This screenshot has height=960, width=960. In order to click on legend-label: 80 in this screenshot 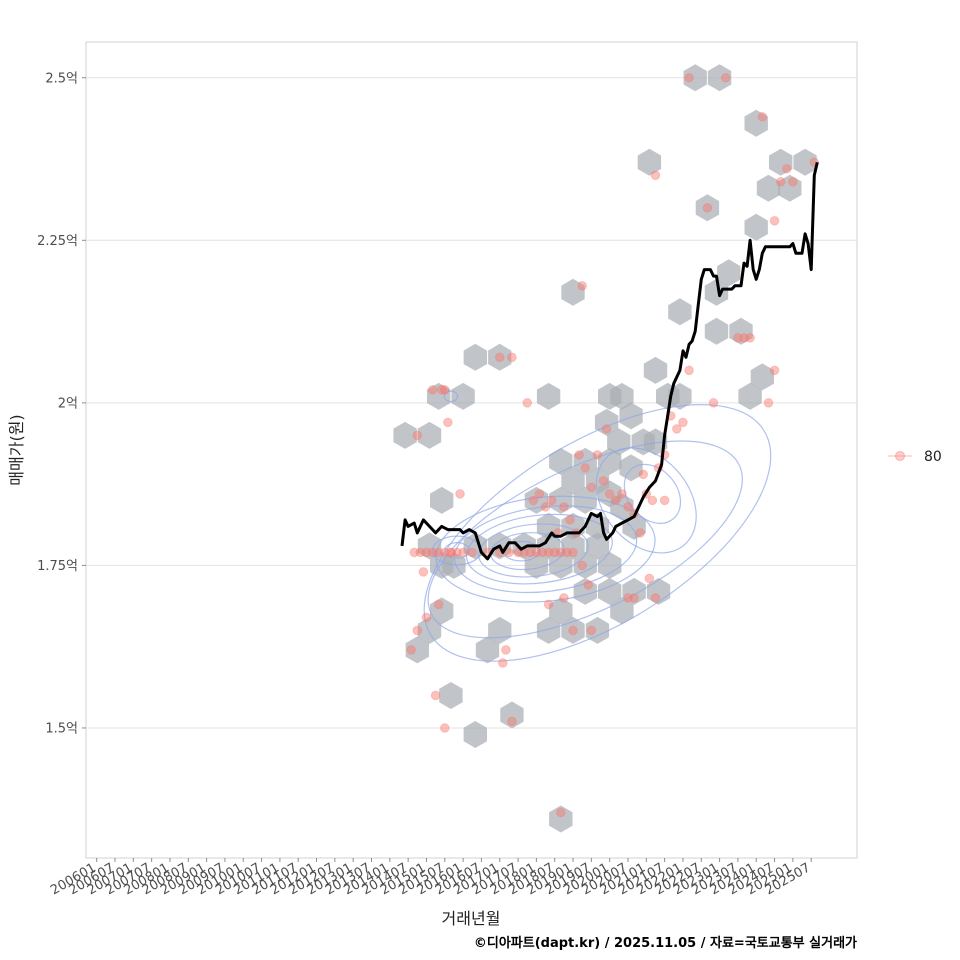, I will do `click(933, 457)`.